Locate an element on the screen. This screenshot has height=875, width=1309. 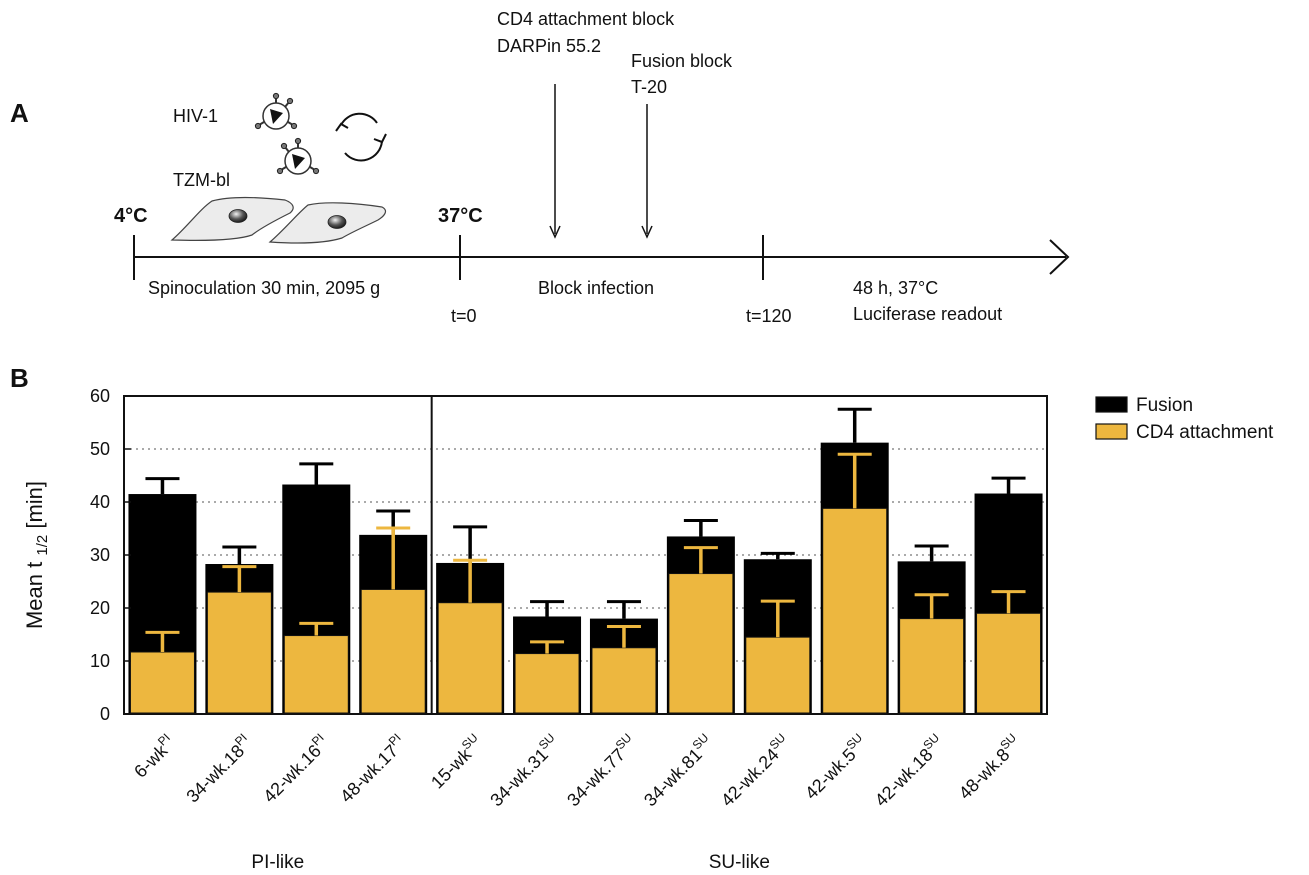
y-axis-label: Mean t 1/2 [min] is located at coordinates (36, 555).